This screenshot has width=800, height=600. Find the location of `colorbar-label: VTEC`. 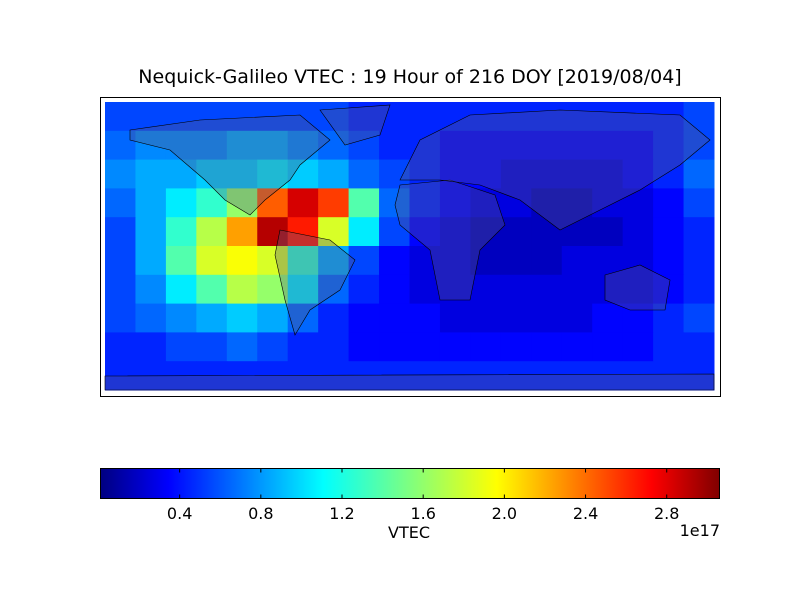

colorbar-label: VTEC is located at coordinates (409, 532).